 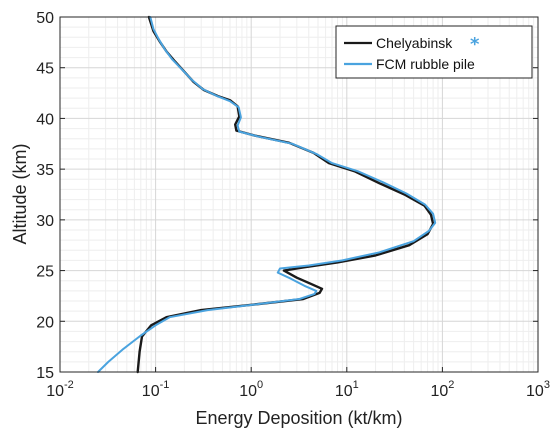 What do you see at coordinates (451, 385) in the screenshot?
I see `x-tick-exponent: 2` at bounding box center [451, 385].